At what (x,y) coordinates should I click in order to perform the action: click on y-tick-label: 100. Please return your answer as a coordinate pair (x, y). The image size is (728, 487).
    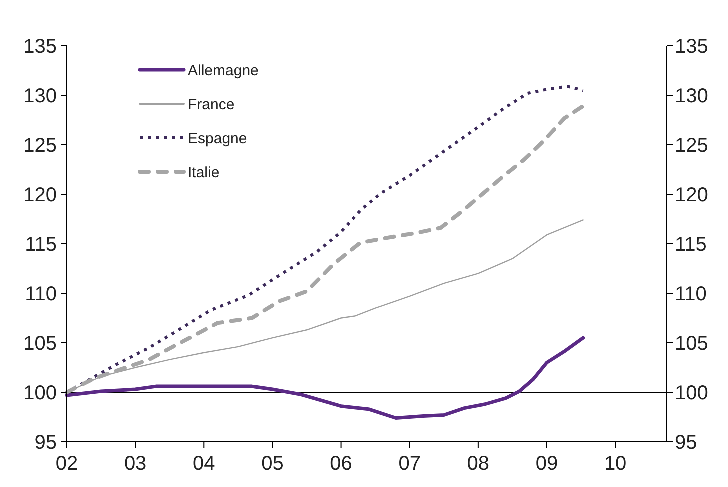
    Looking at the image, I should click on (40, 393).